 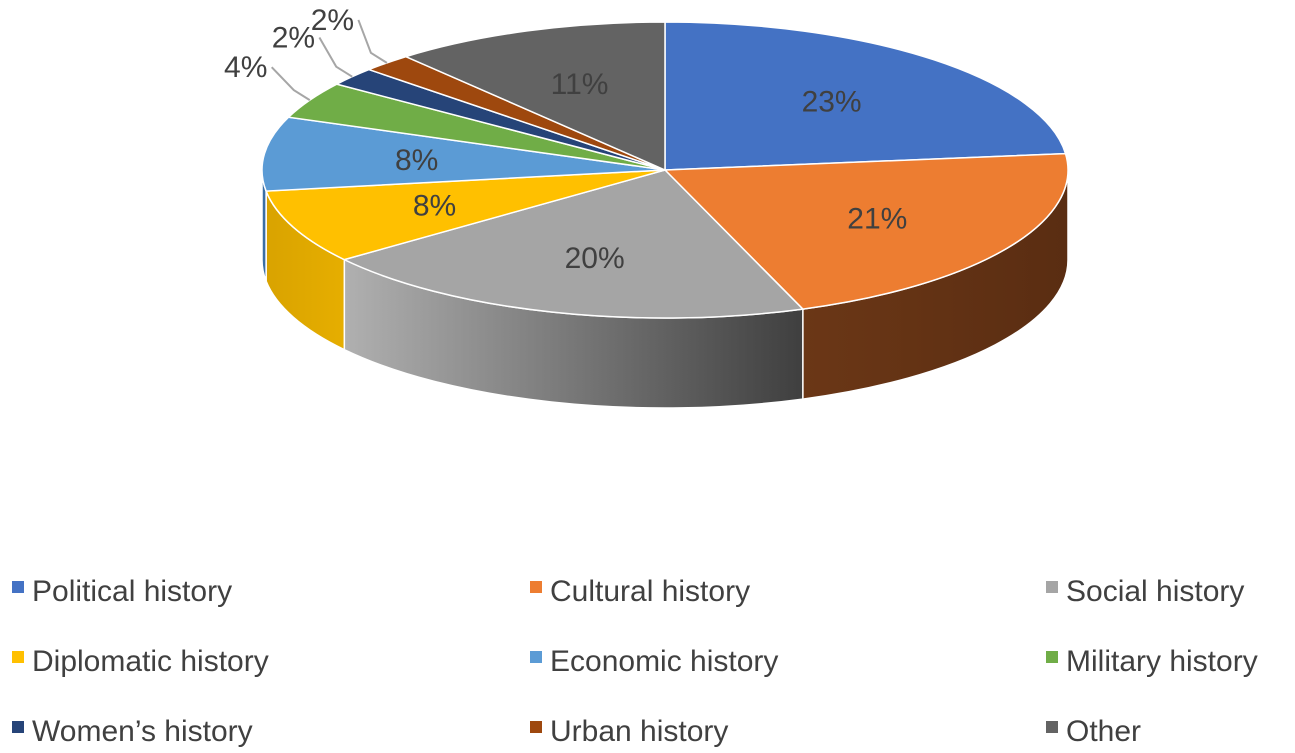 What do you see at coordinates (290, 83) in the screenshot?
I see `leader-line-military-history` at bounding box center [290, 83].